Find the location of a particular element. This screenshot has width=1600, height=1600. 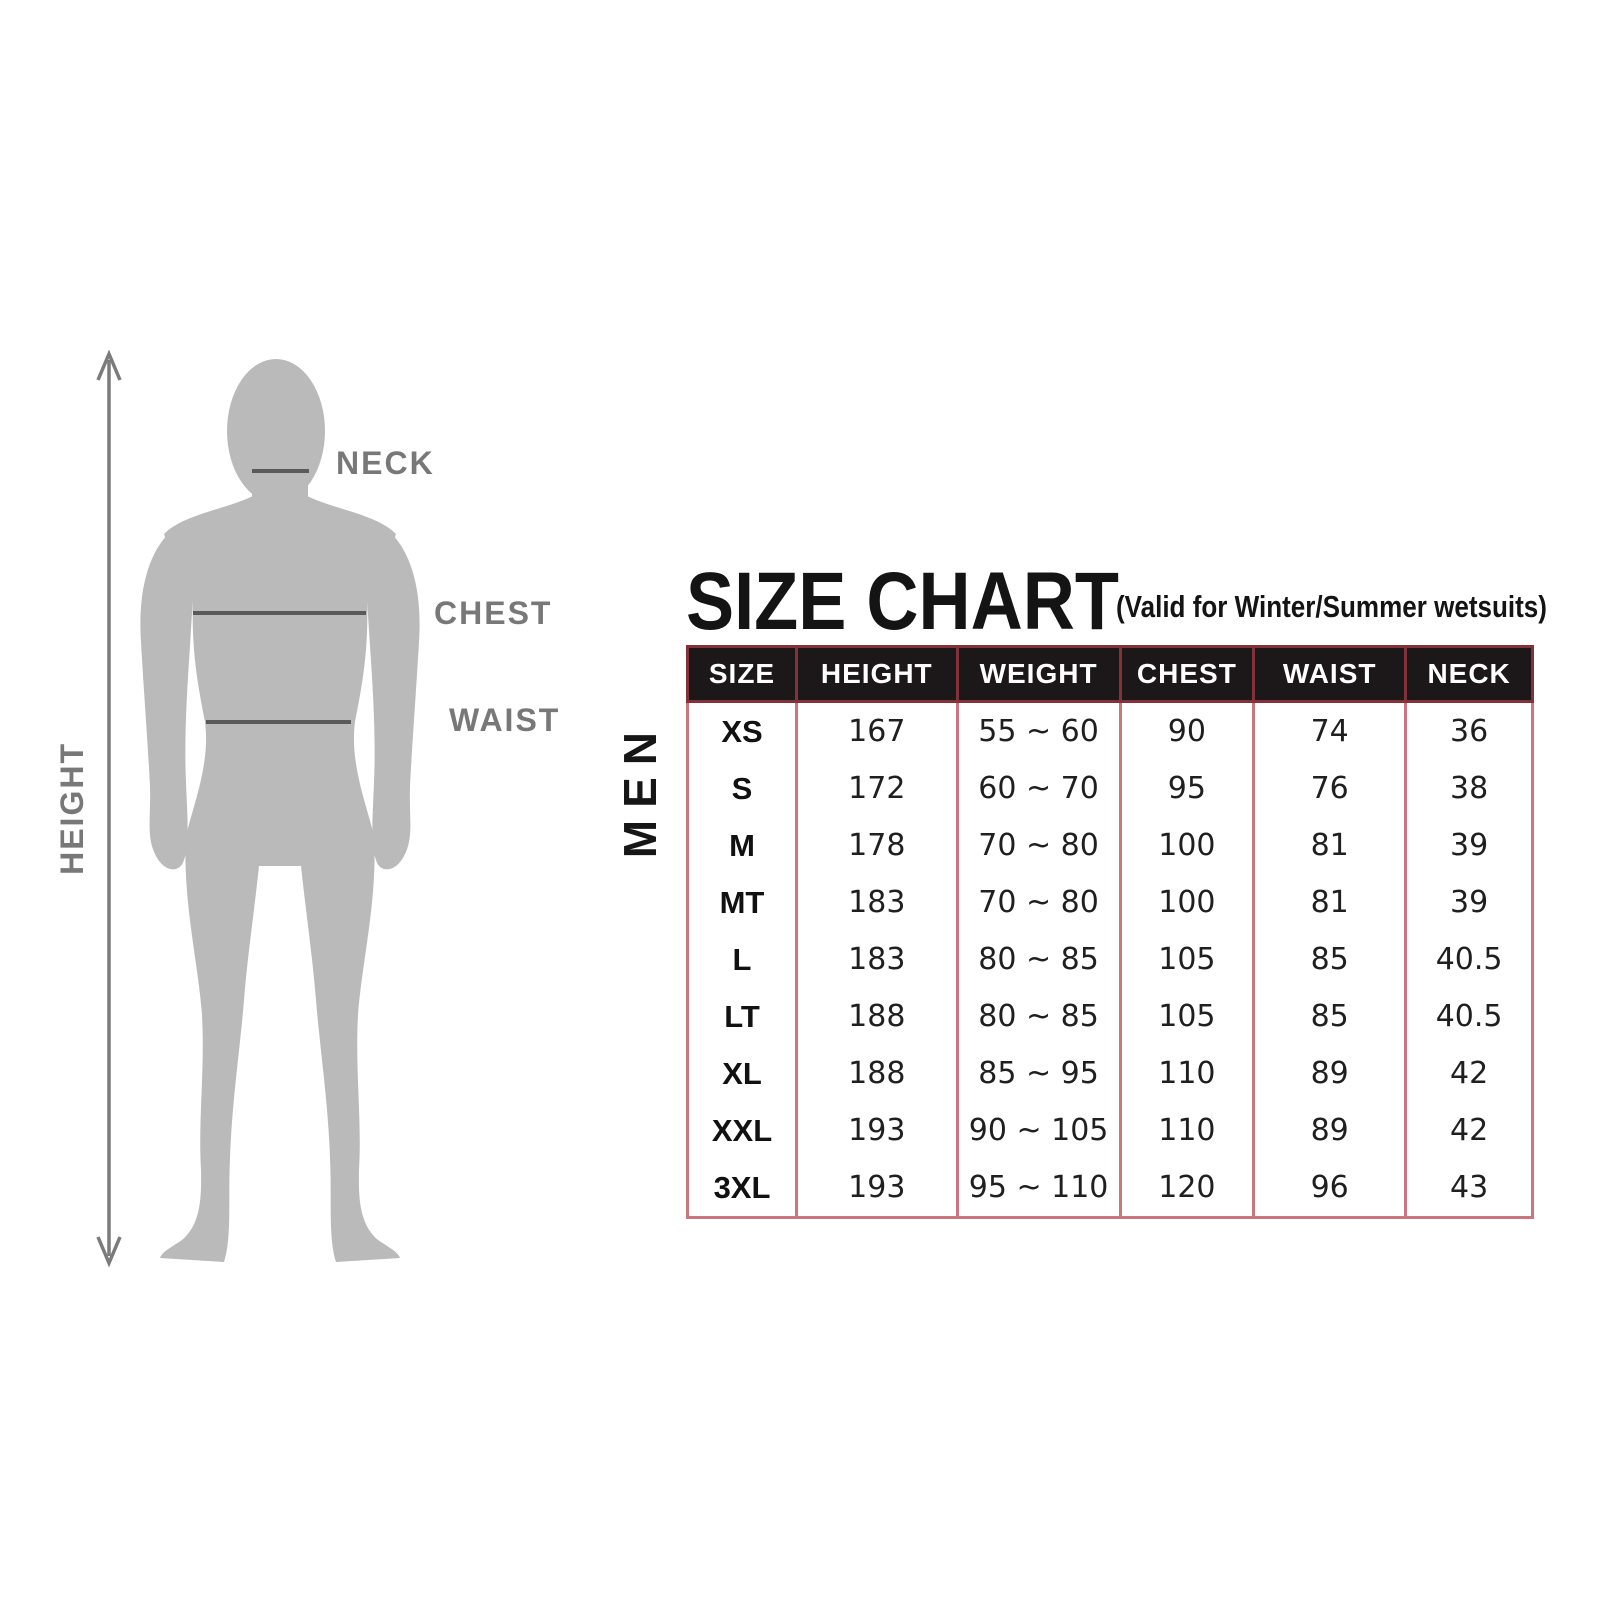

table-row: M 178 70 ~ 80 100 81 39 is located at coordinates (1110, 845).